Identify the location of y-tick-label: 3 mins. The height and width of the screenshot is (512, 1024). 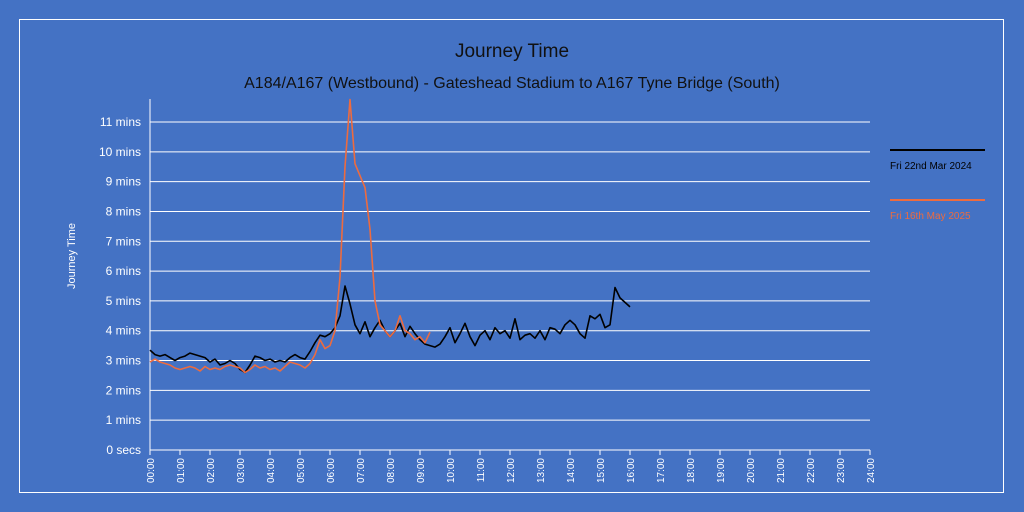
(123, 361).